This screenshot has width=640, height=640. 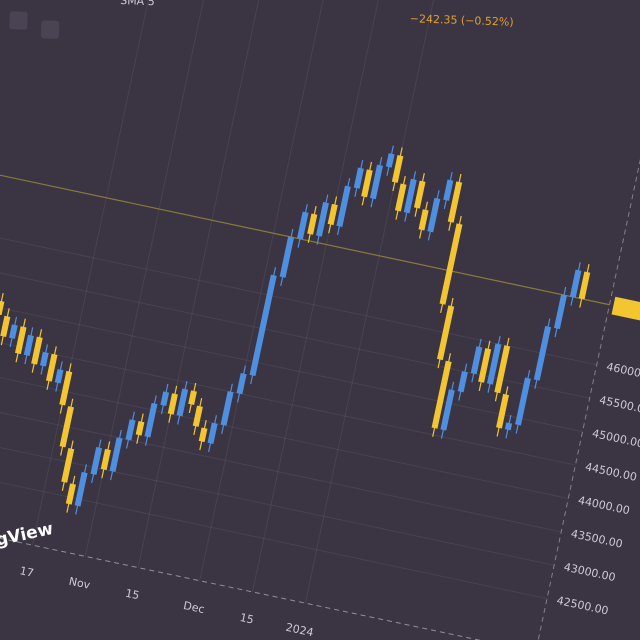 I want to click on indicator-label: SMA 5, so click(x=137, y=4).